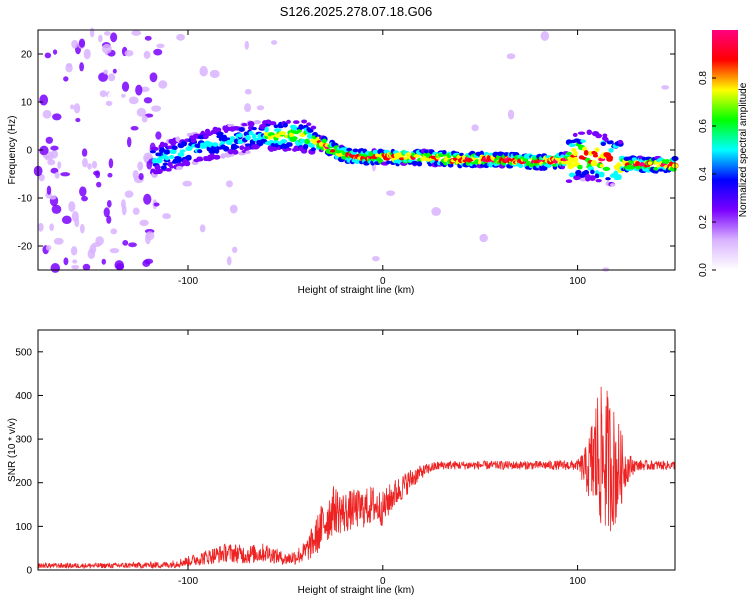  What do you see at coordinates (356, 290) in the screenshot?
I see `spectrogram-x-axis-title: Height of straight line (km)` at bounding box center [356, 290].